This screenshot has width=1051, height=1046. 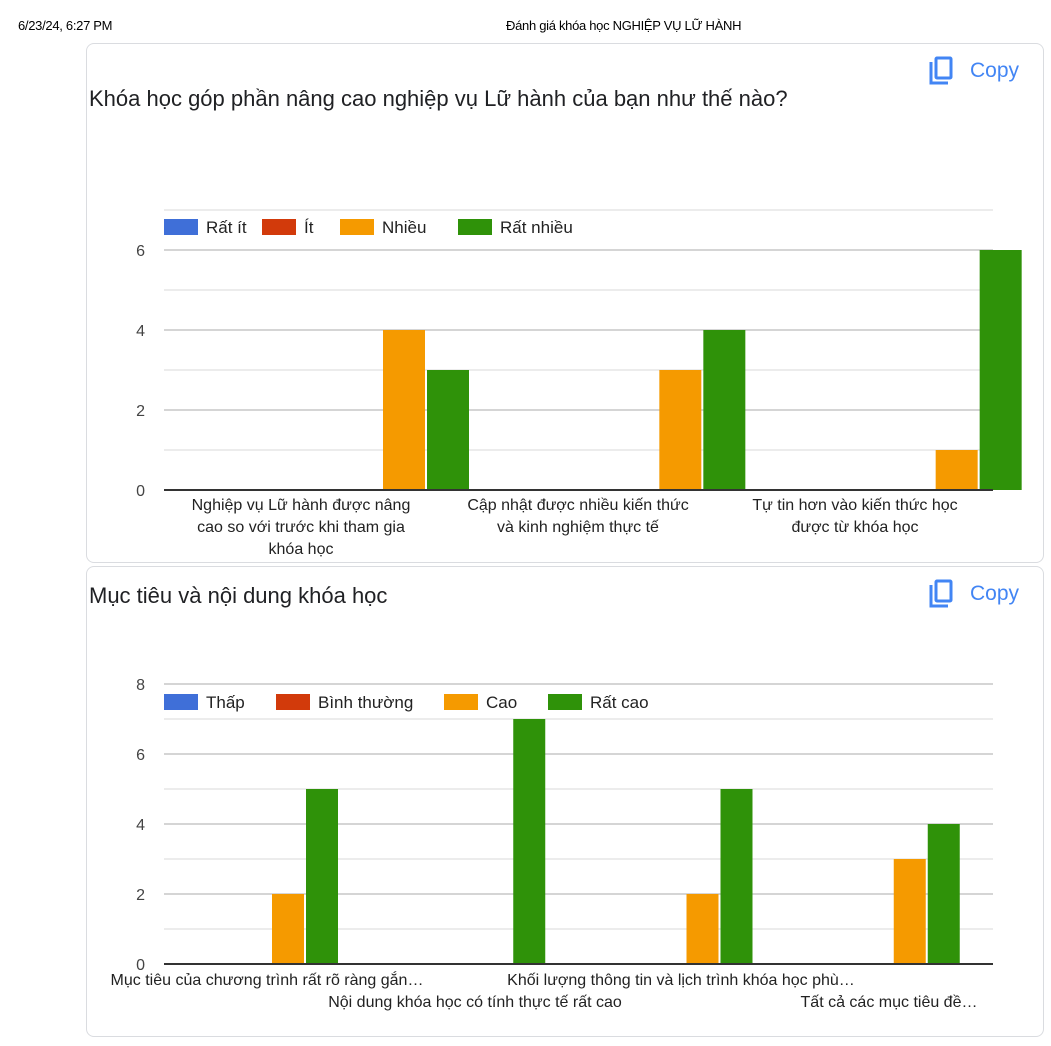 What do you see at coordinates (301, 527) in the screenshot?
I see `x-category-label: cao so với trước khi tham gia` at bounding box center [301, 527].